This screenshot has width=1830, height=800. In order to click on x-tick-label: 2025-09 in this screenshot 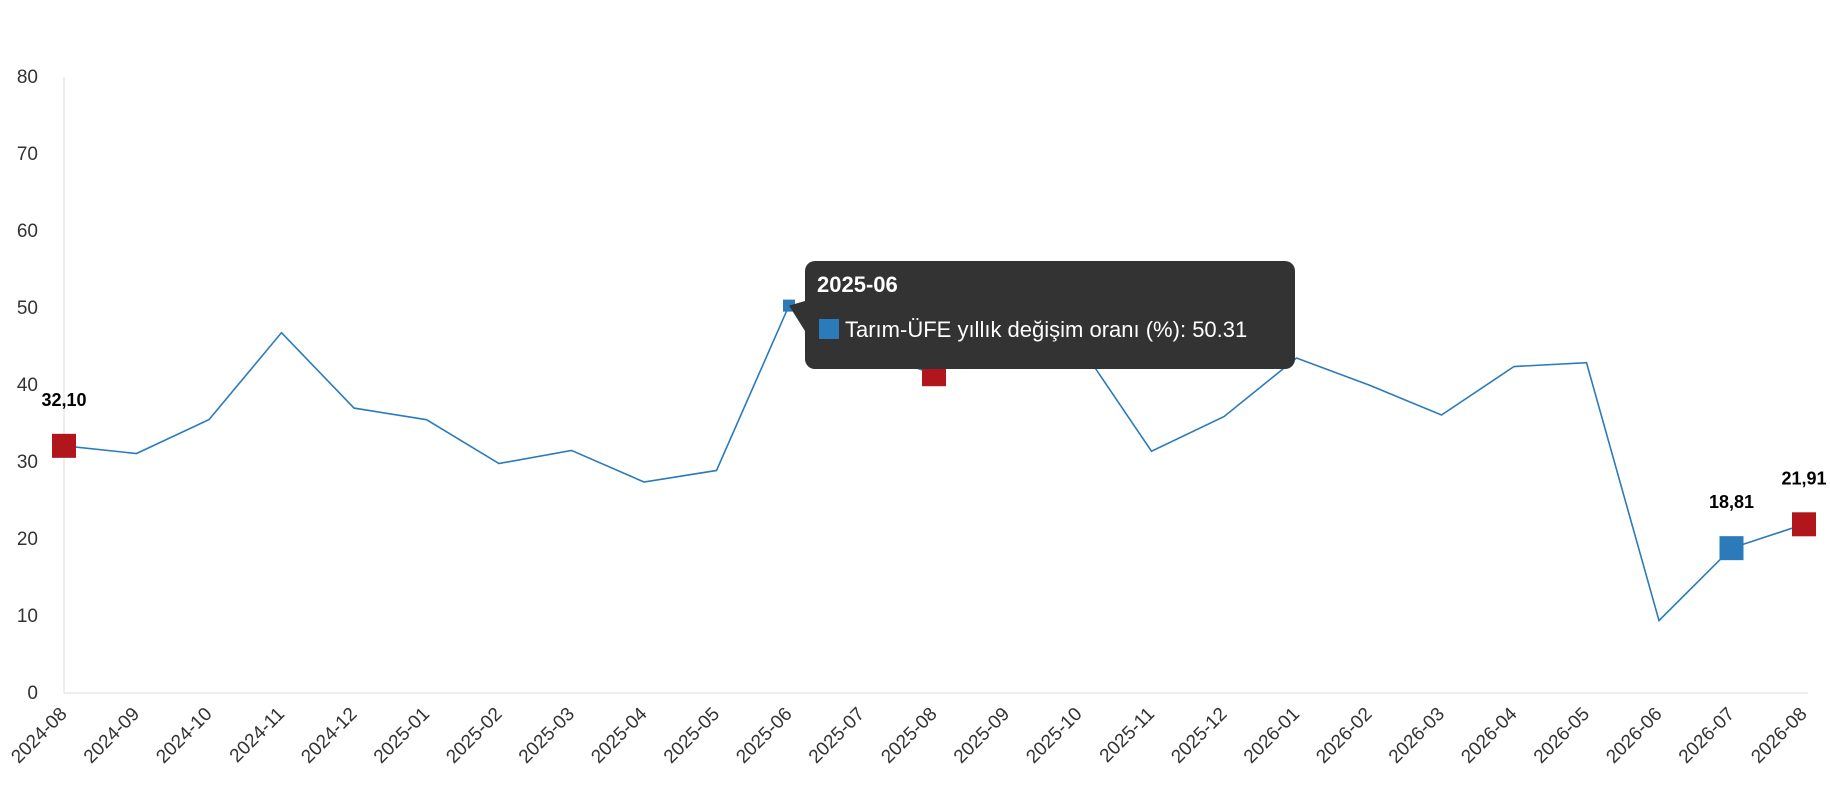, I will do `click(982, 736)`.